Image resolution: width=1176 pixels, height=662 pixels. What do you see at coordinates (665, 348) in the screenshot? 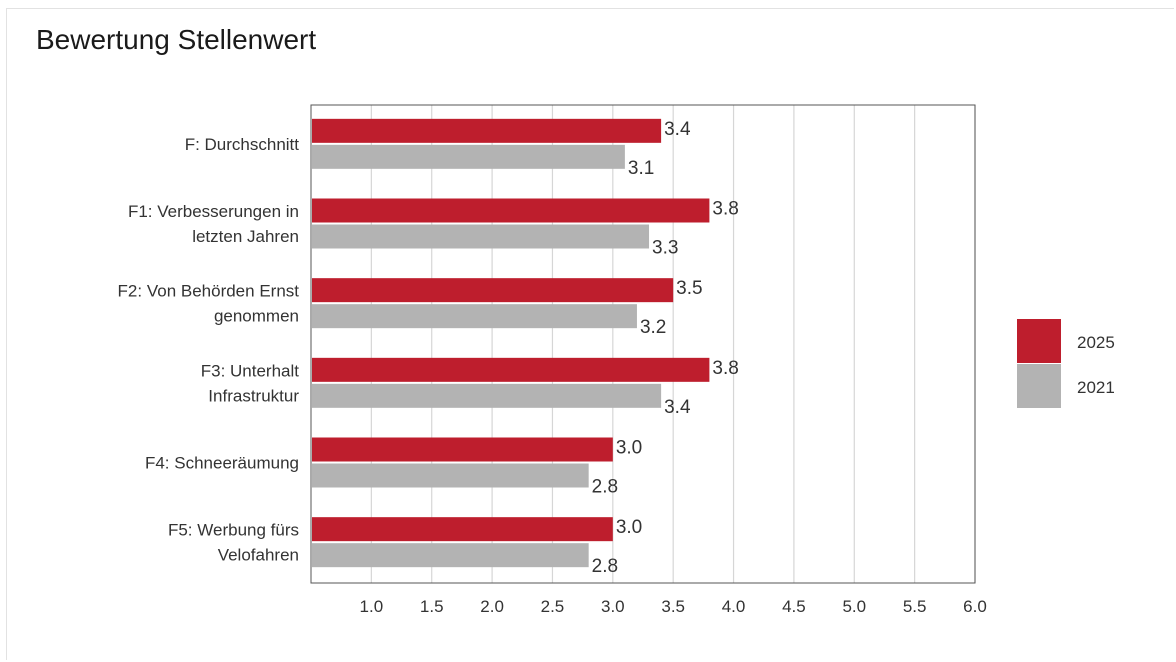
I see `data-labels: 3.4 3.1 3.8 3.3 3.5 3.2 3.8 3.4 3.0 2.8 3.0 2.8` at bounding box center [665, 348].